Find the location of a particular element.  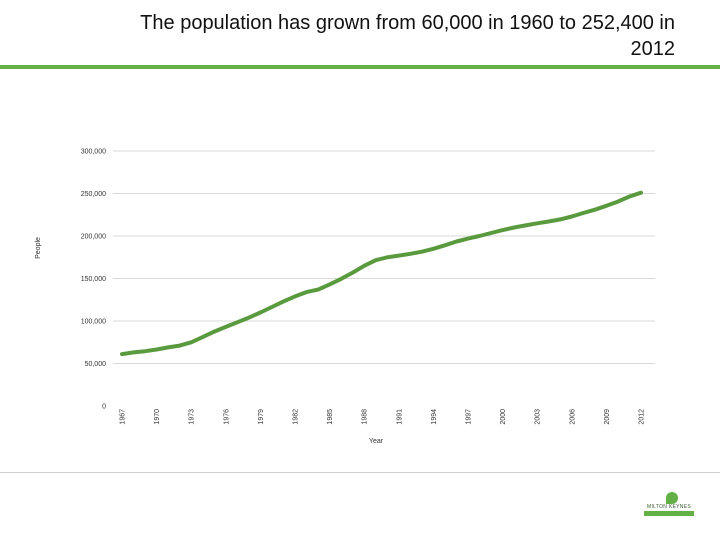

logo-bar is located at coordinates (669, 513).